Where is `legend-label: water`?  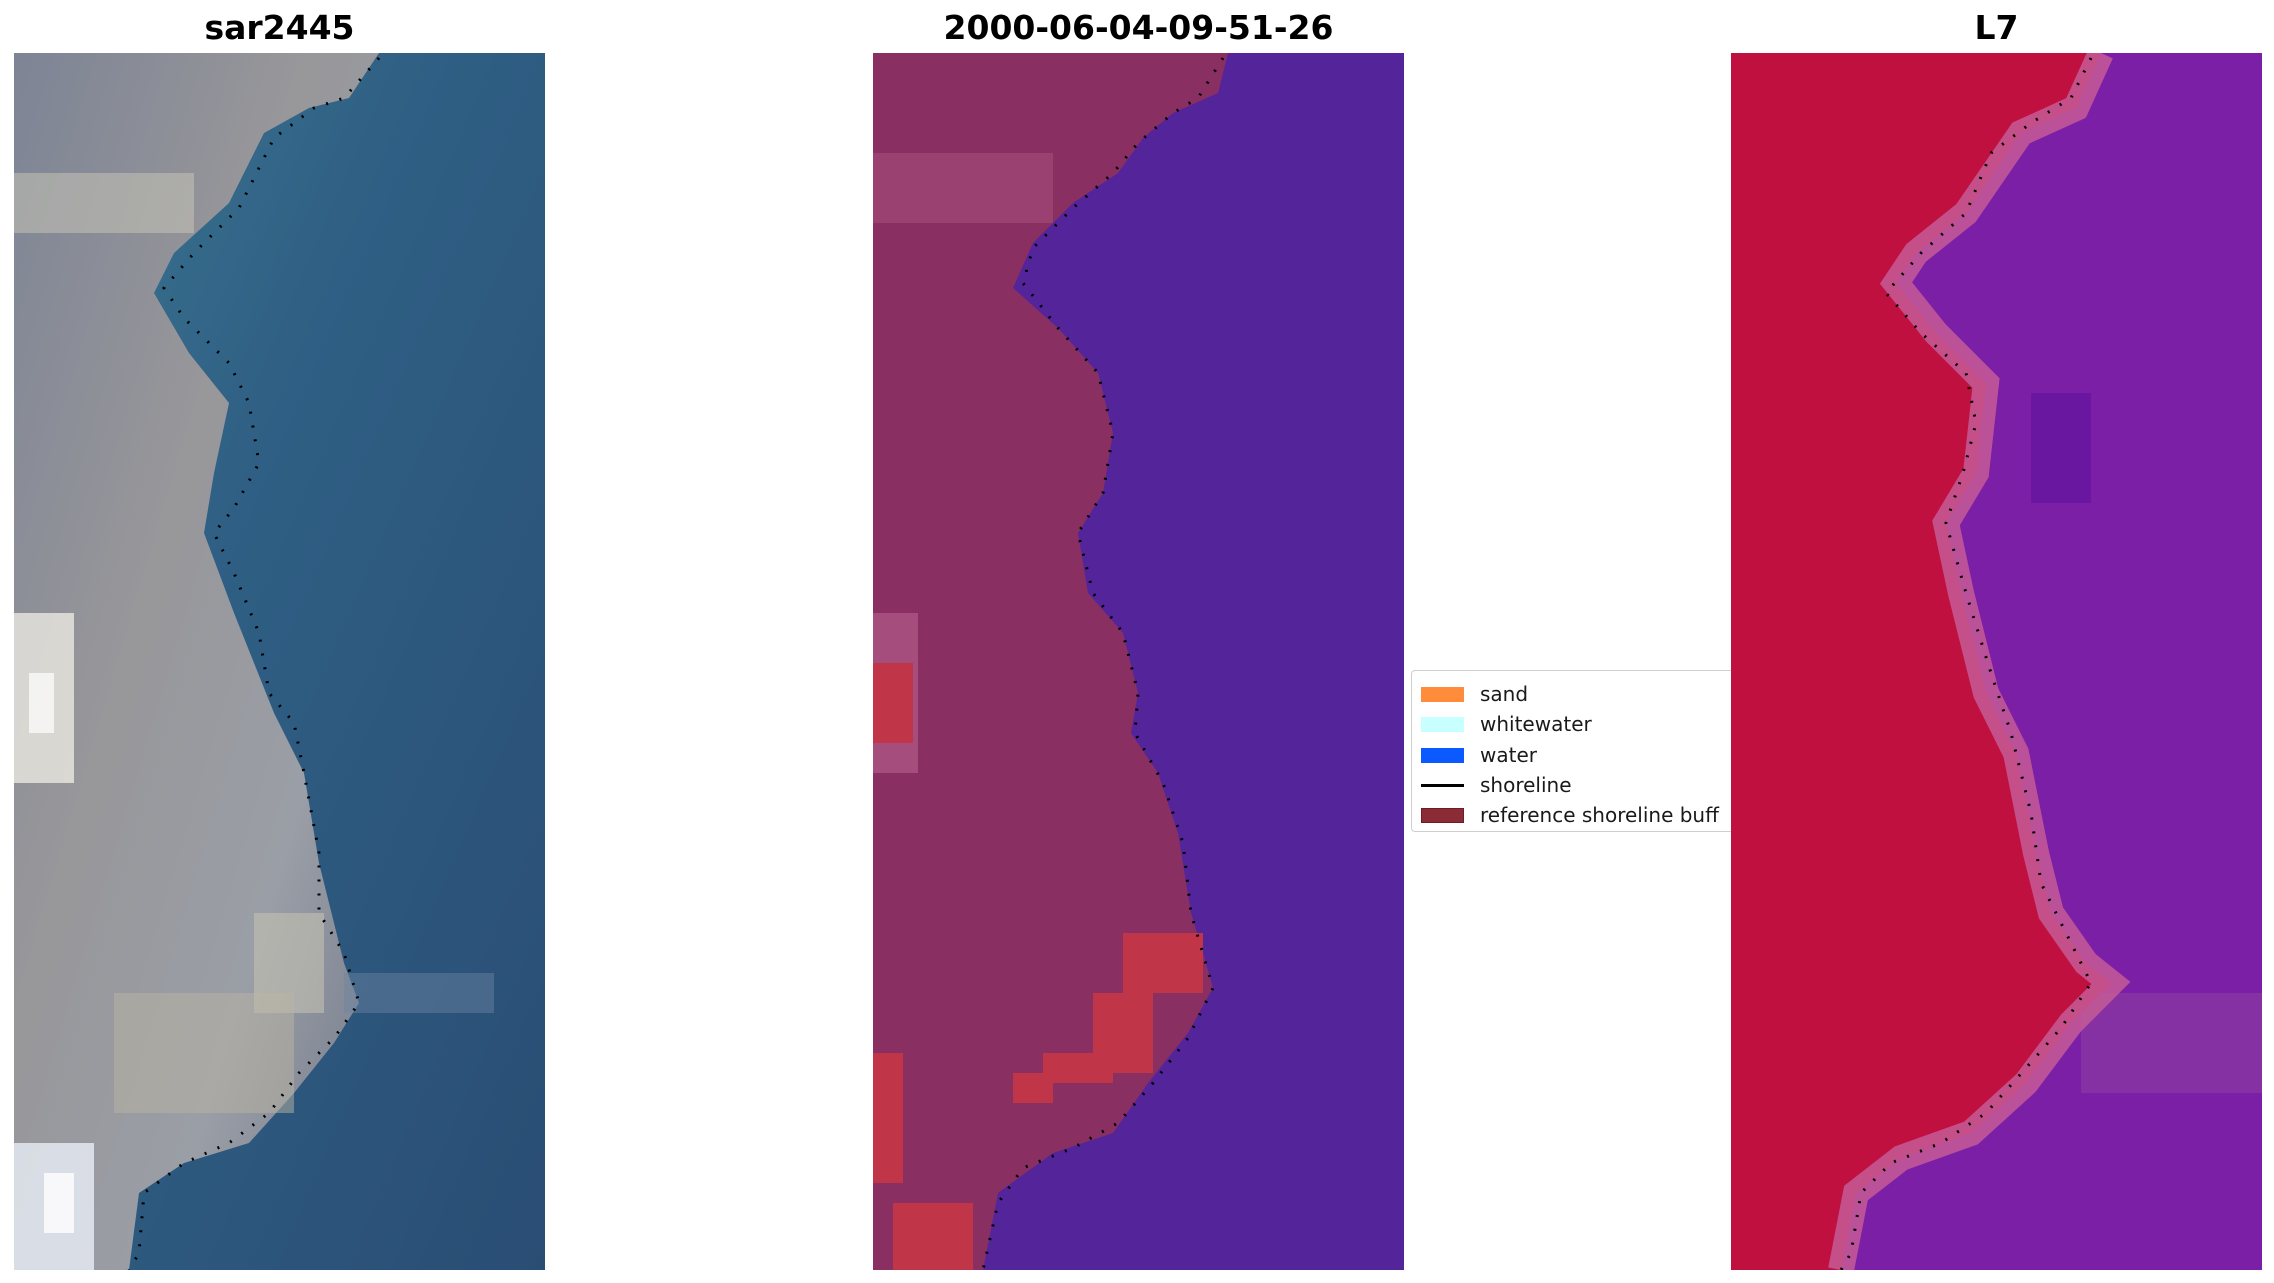
legend-label: water is located at coordinates (1508, 755).